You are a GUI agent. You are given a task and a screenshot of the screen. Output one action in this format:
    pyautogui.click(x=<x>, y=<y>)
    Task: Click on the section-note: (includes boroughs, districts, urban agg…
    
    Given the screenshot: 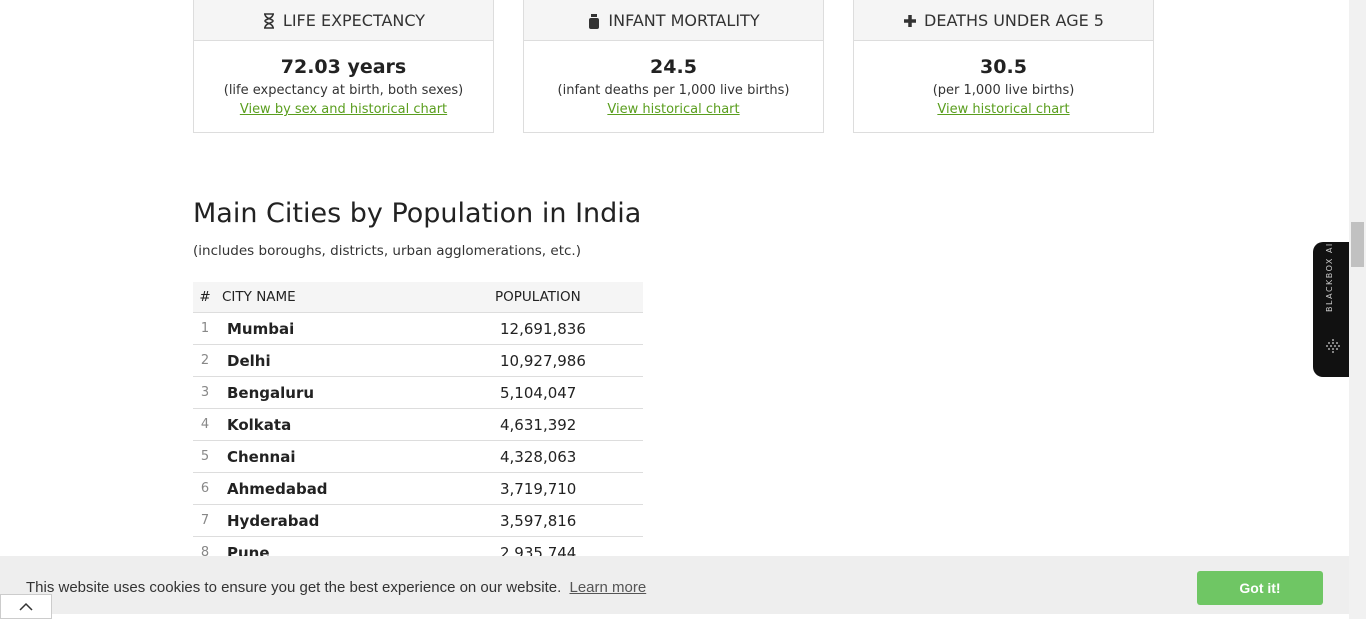 What is the action you would take?
    pyautogui.click(x=387, y=251)
    